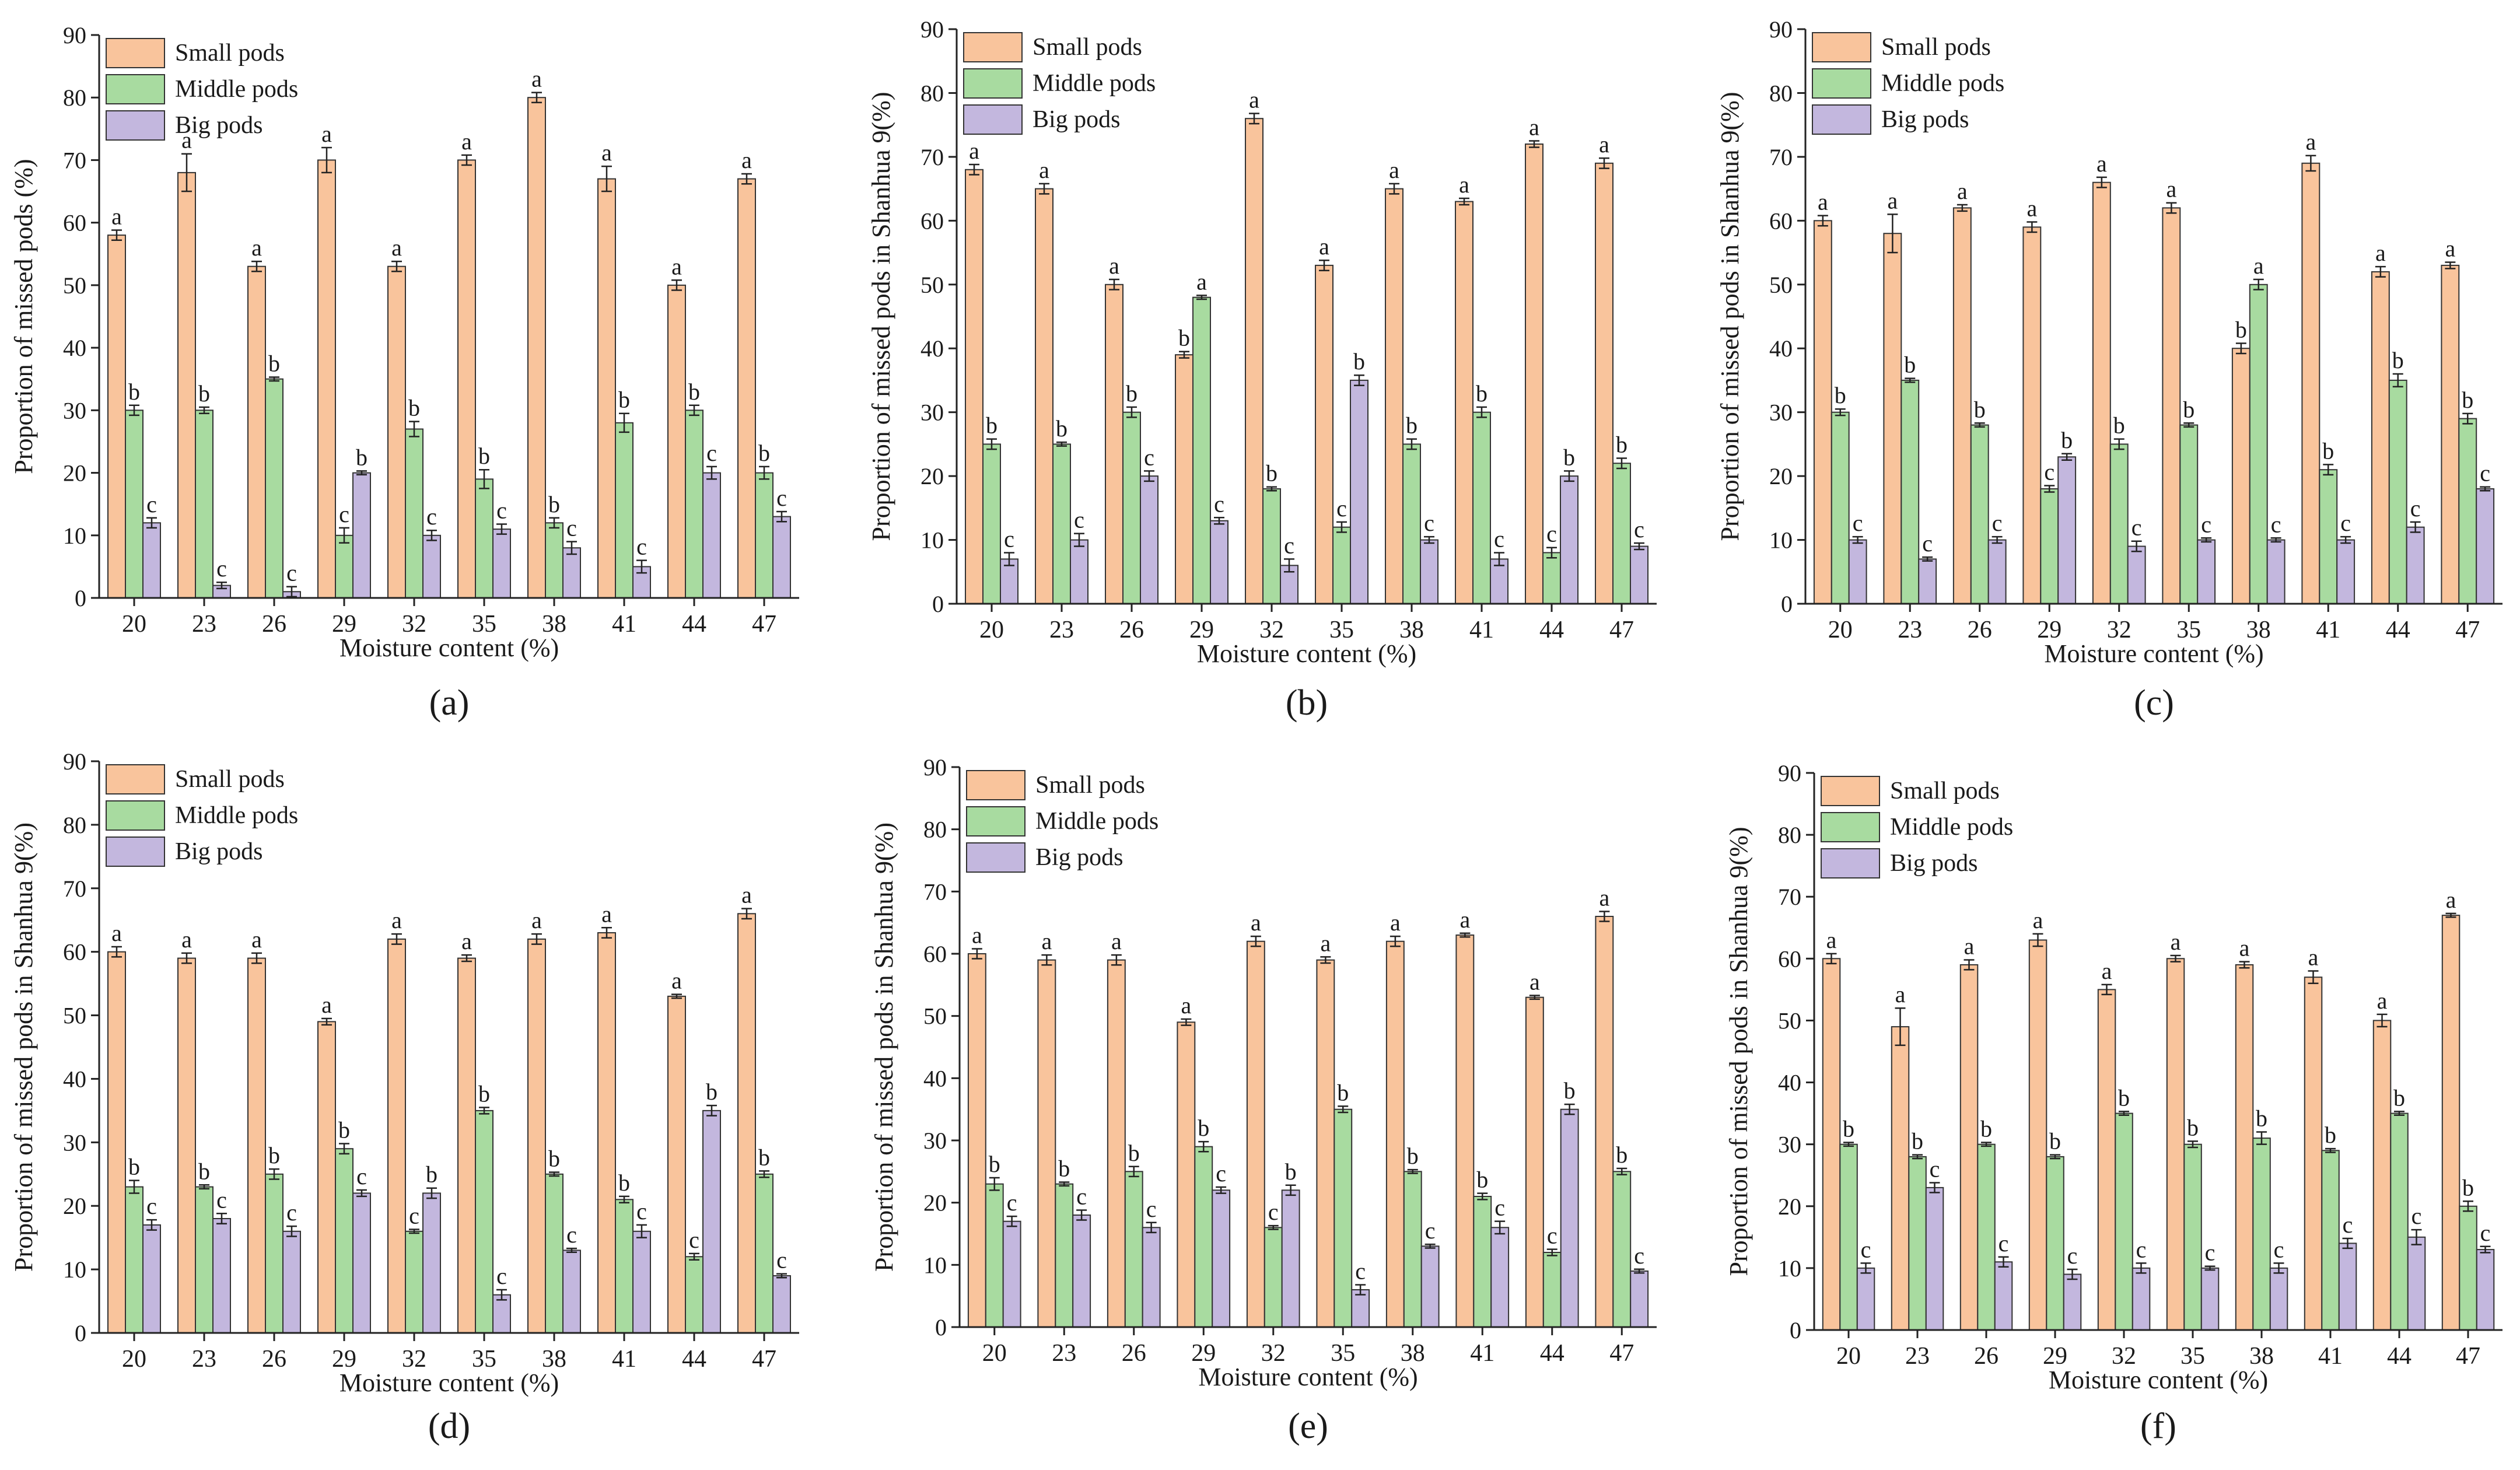 Image resolution: width=2520 pixels, height=1470 pixels. Describe the element at coordinates (236, 815) in the screenshot. I see `legend-label: Middle pods` at that location.